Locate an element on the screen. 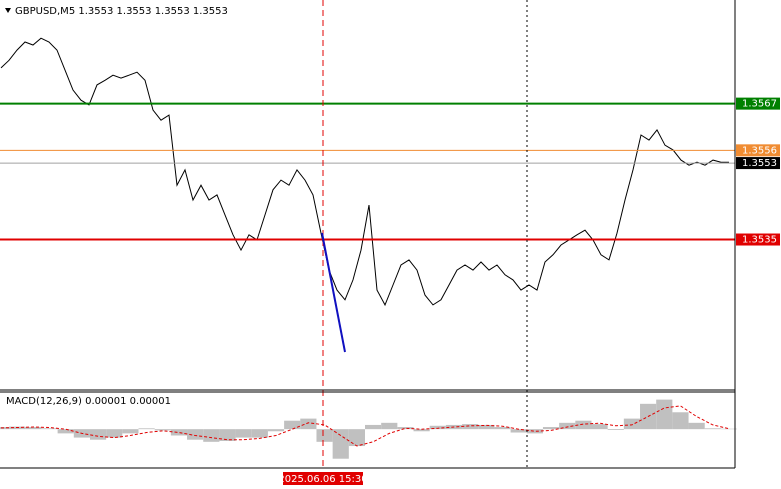  chart-title: GBPUSD,M5 1.3553 1.3553 1.3553 1.3553 is located at coordinates (121, 11).